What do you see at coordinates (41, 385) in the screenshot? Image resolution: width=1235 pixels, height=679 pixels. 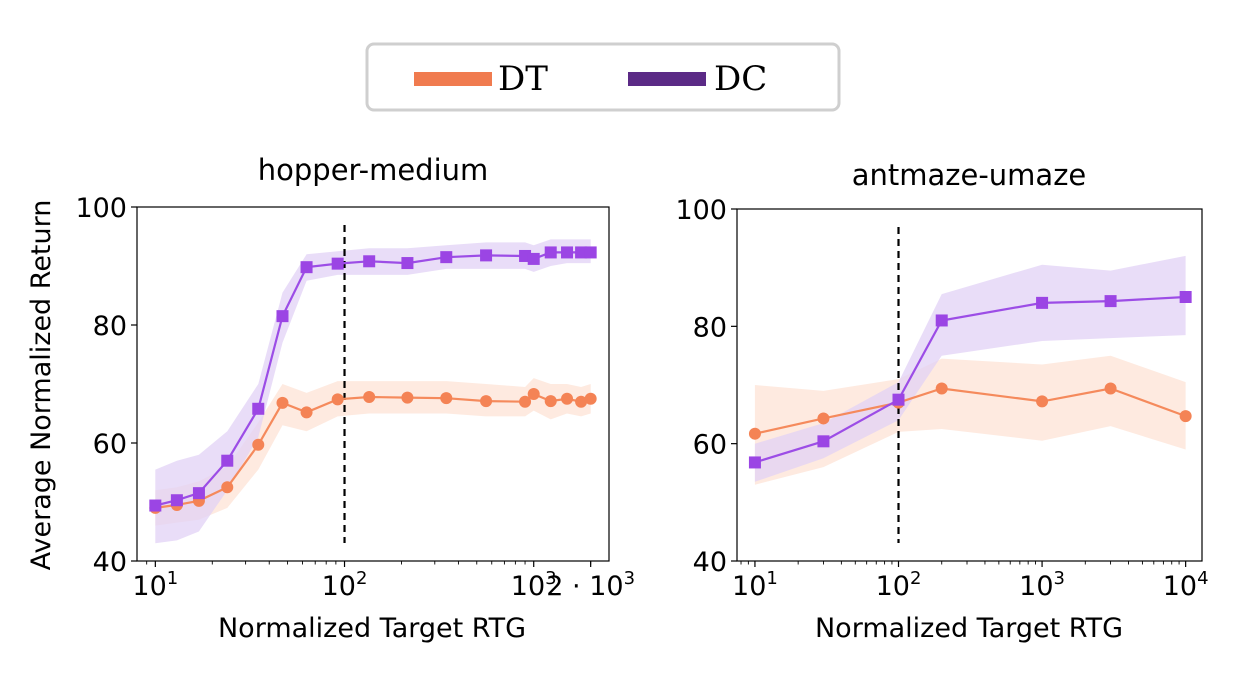 I see `y-axis-label: Average Normalized Return` at bounding box center [41, 385].